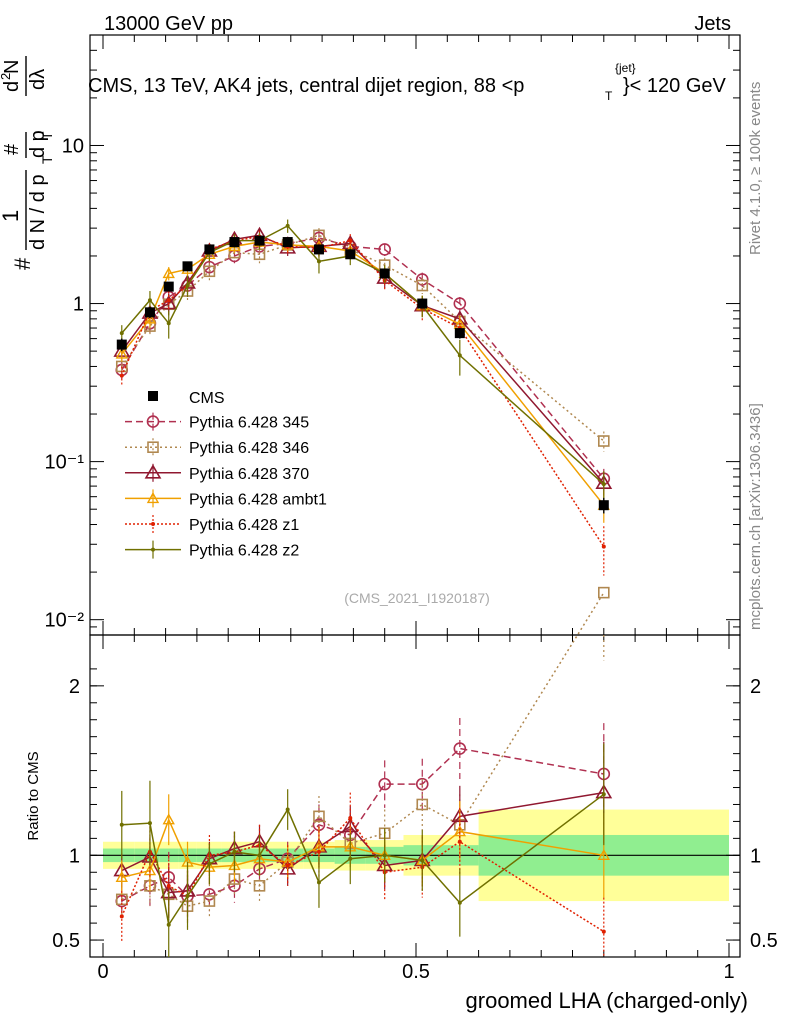 Image resolution: width=786 pixels, height=1024 pixels. I want to click on main-y-tick-label: 1, so click(78, 305).